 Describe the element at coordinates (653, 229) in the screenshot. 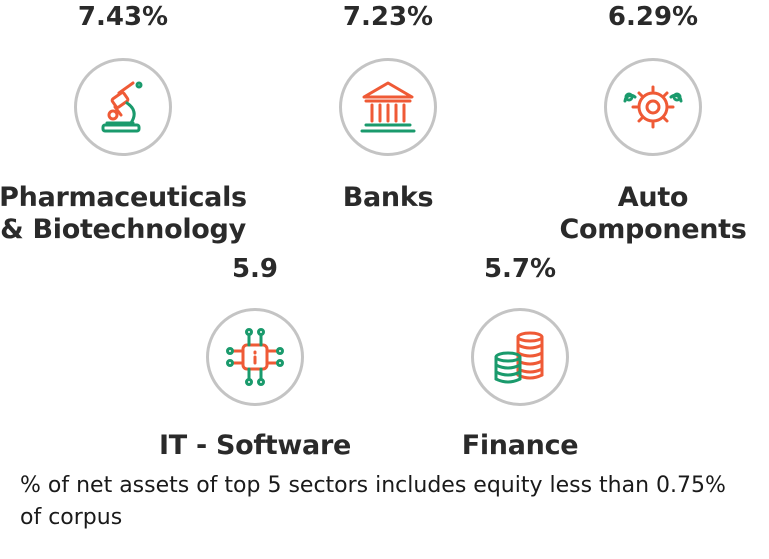

I see `sector-label-line: Components` at that location.